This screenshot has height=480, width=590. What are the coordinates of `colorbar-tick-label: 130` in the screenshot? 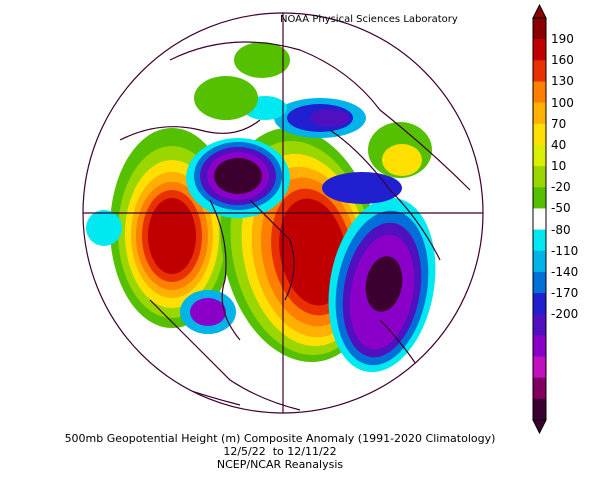 It's located at (562, 81).